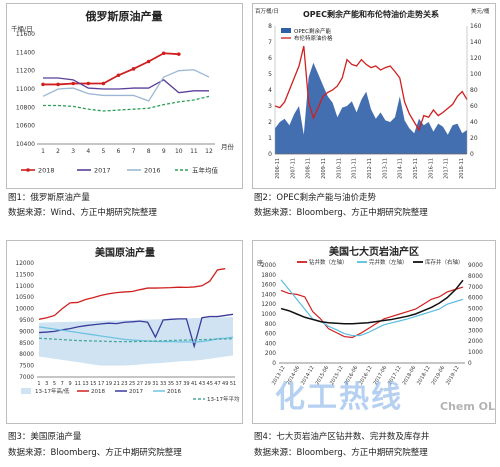  Describe the element at coordinates (228, 146) in the screenshot. I see `x-axis-label: 月份` at that location.